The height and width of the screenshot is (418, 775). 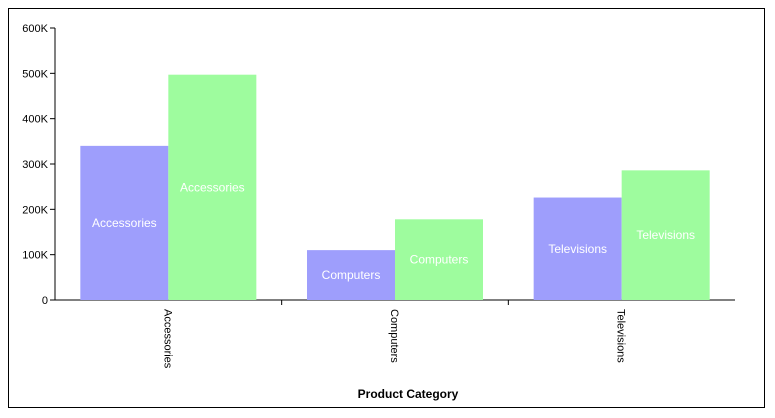 What do you see at coordinates (35, 165) in the screenshot?
I see `y-tick-label: 300K` at bounding box center [35, 165].